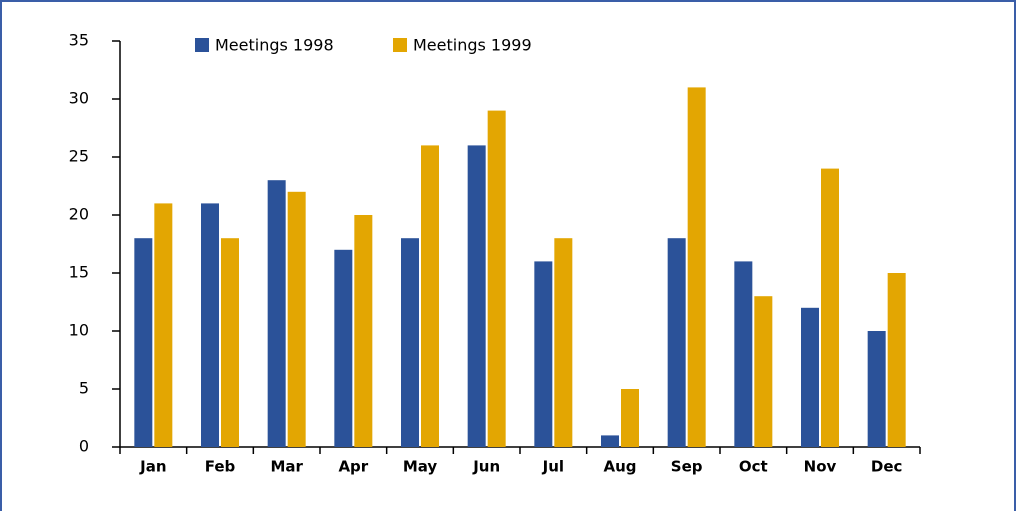 This screenshot has width=1017, height=511. I want to click on x-tick-label: Sep, so click(687, 467).